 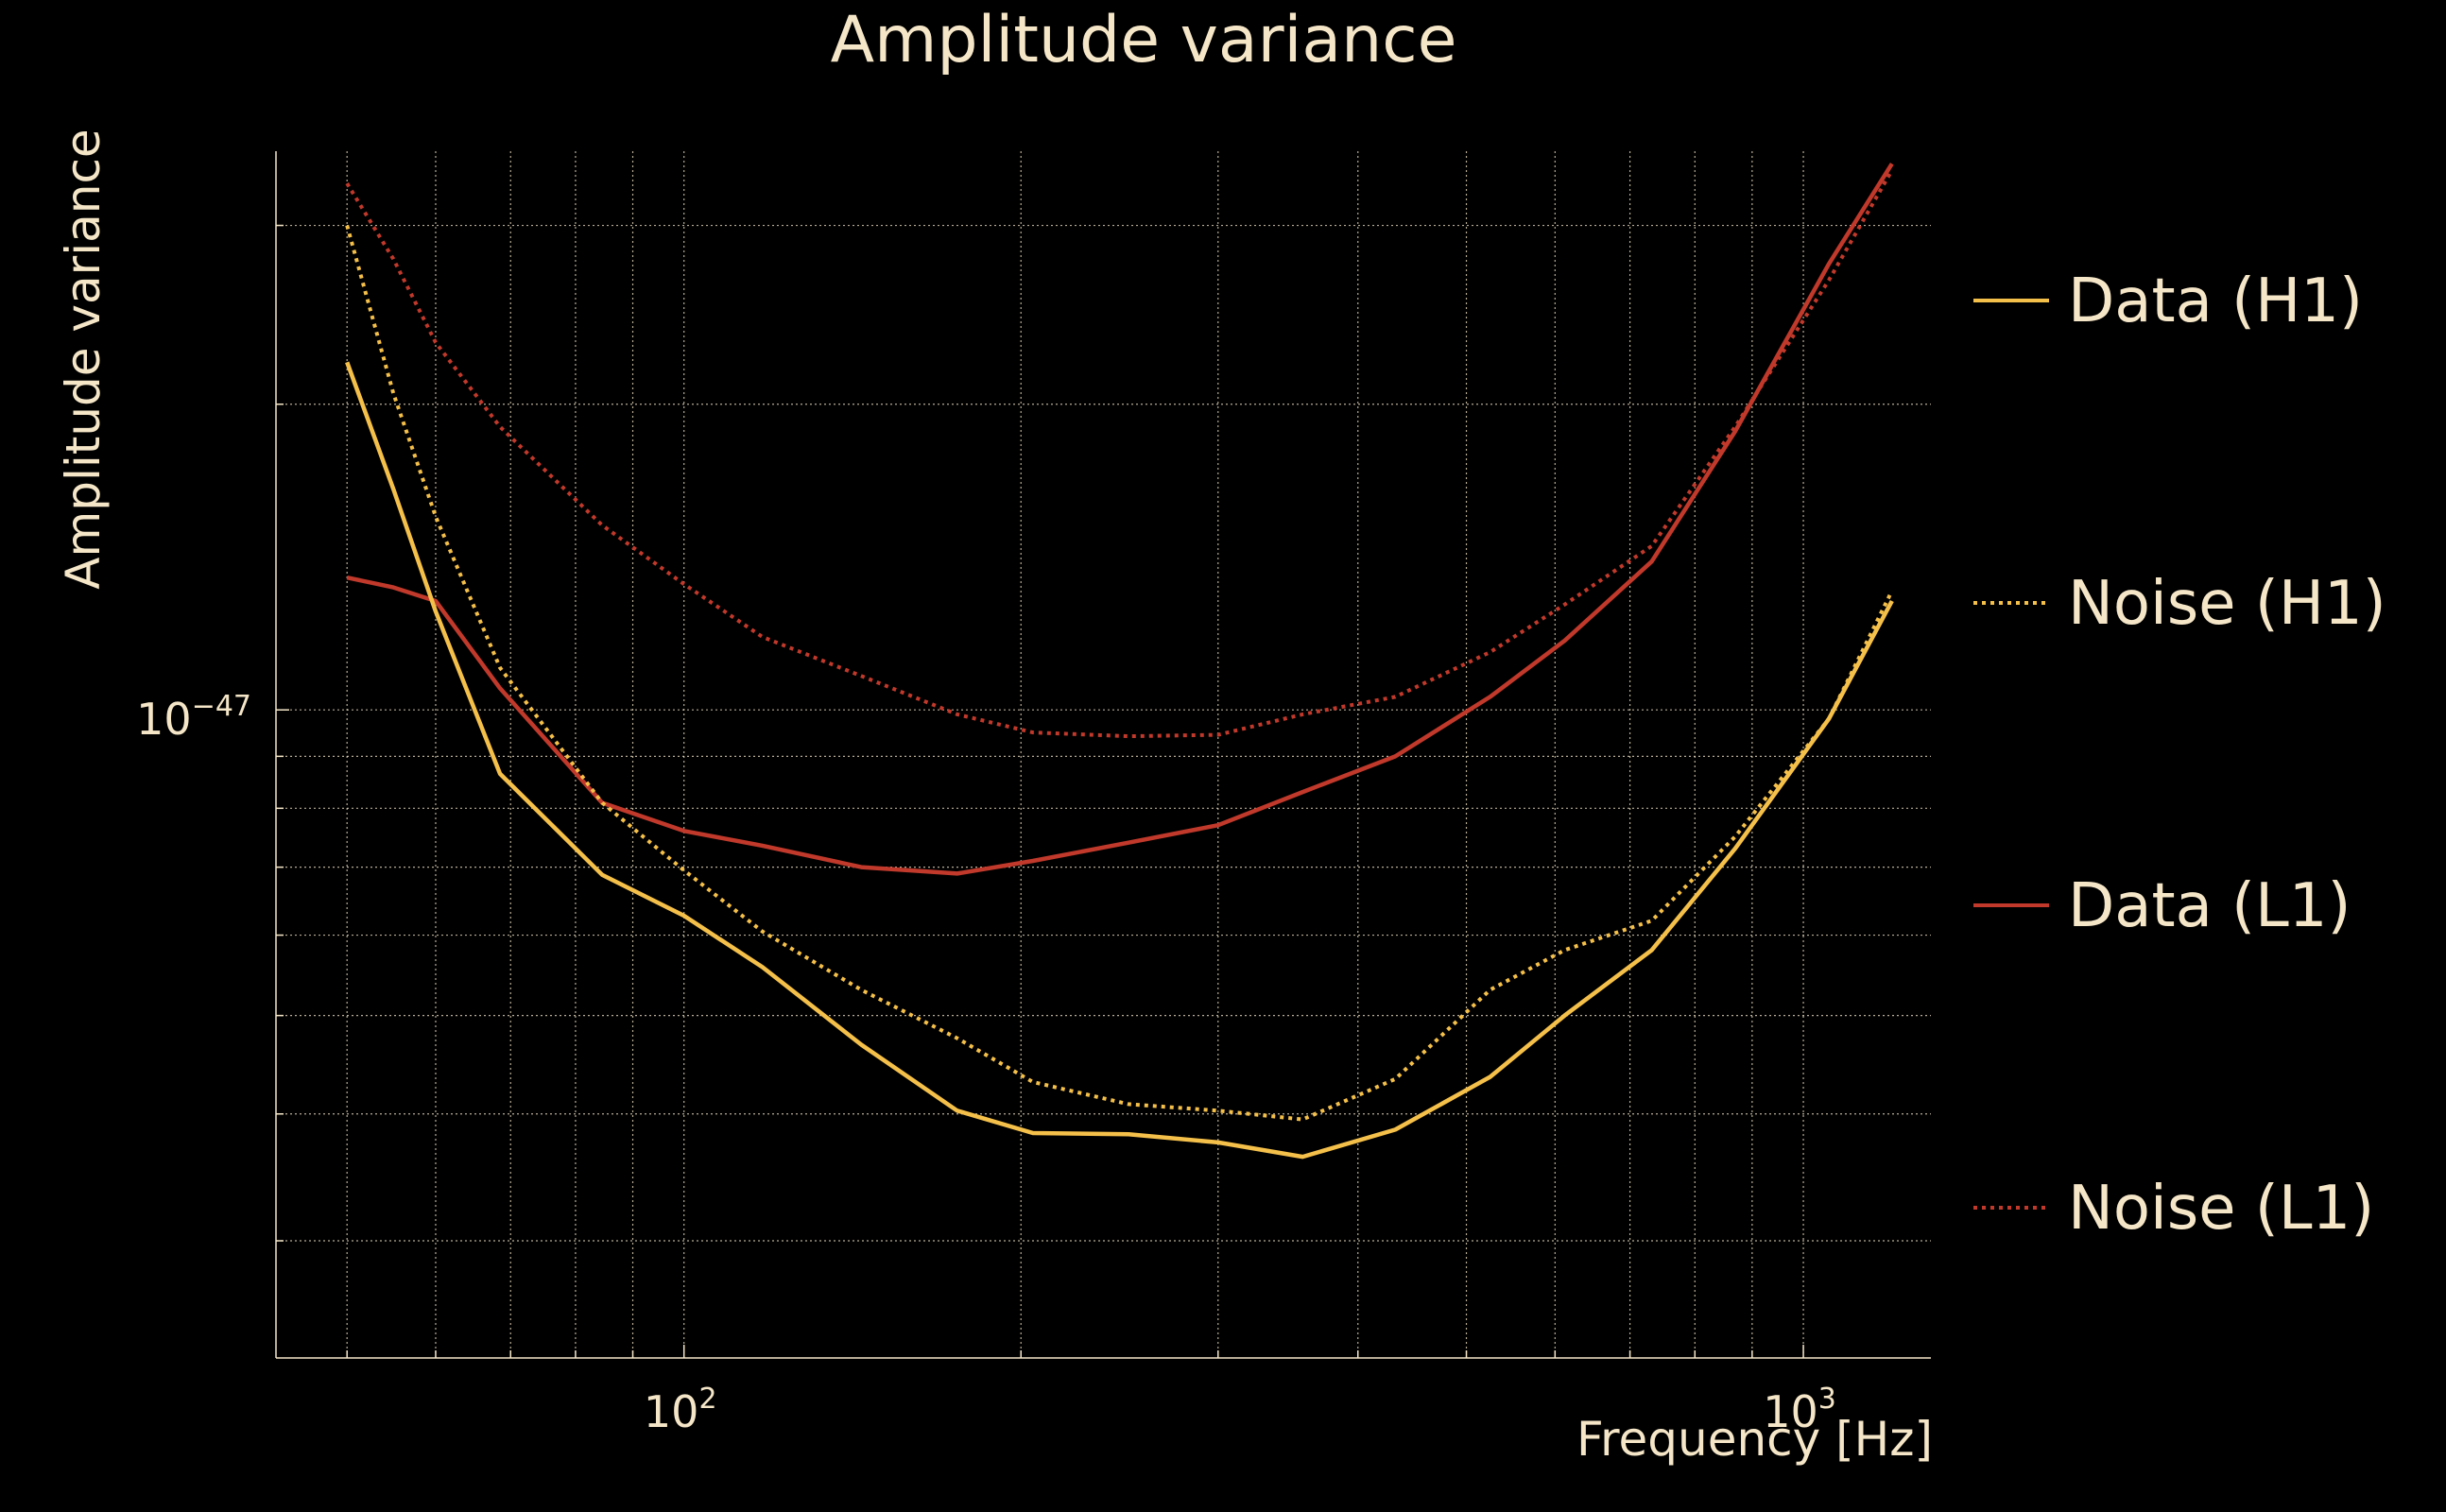 I want to click on legend-label: Noise (L1), so click(x=2221, y=1209).